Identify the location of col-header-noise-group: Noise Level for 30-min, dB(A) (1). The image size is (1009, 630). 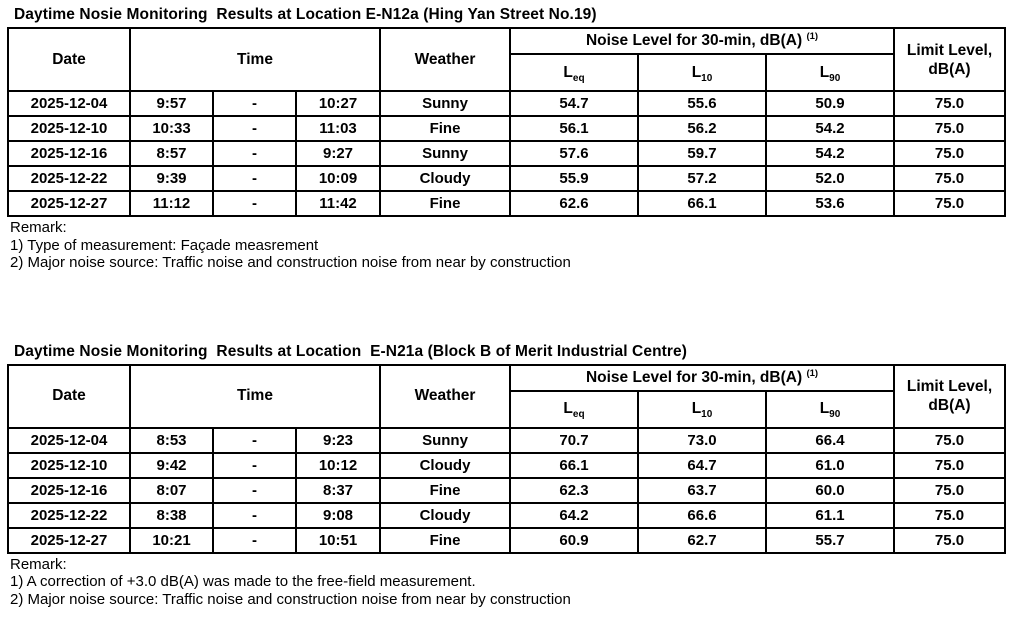
(702, 41).